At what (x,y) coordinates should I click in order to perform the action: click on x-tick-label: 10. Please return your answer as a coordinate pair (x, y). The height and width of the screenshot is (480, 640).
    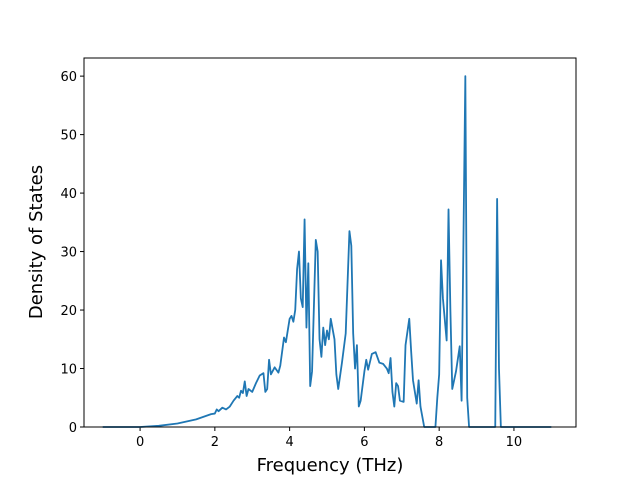
    Looking at the image, I should click on (514, 442).